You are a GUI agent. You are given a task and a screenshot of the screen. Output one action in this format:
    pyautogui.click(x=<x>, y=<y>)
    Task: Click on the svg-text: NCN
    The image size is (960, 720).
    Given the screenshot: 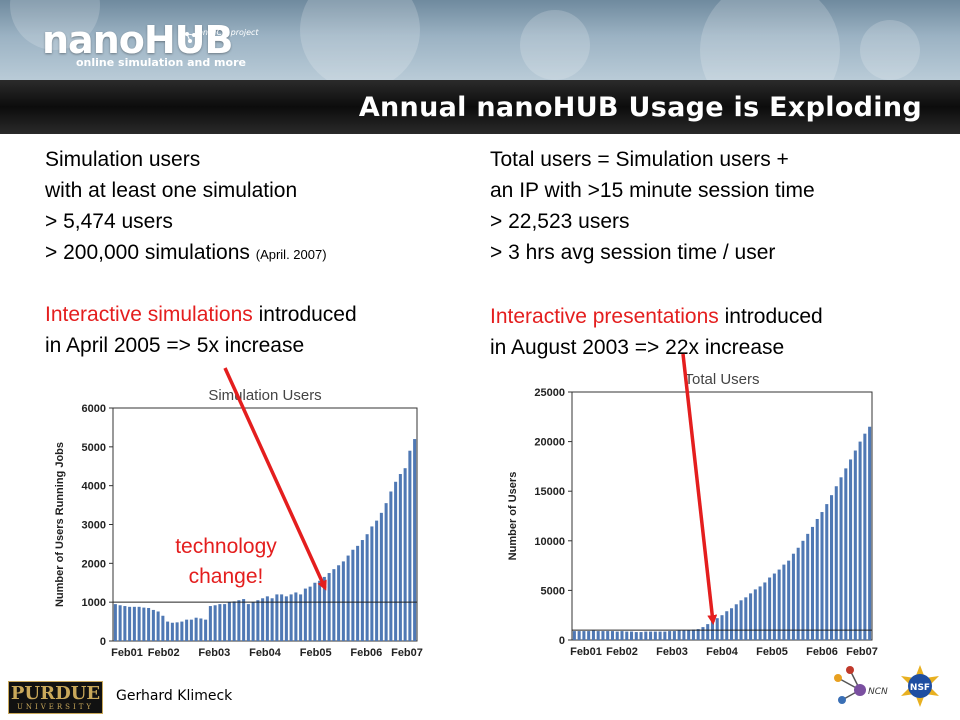 What is the action you would take?
    pyautogui.click(x=878, y=692)
    